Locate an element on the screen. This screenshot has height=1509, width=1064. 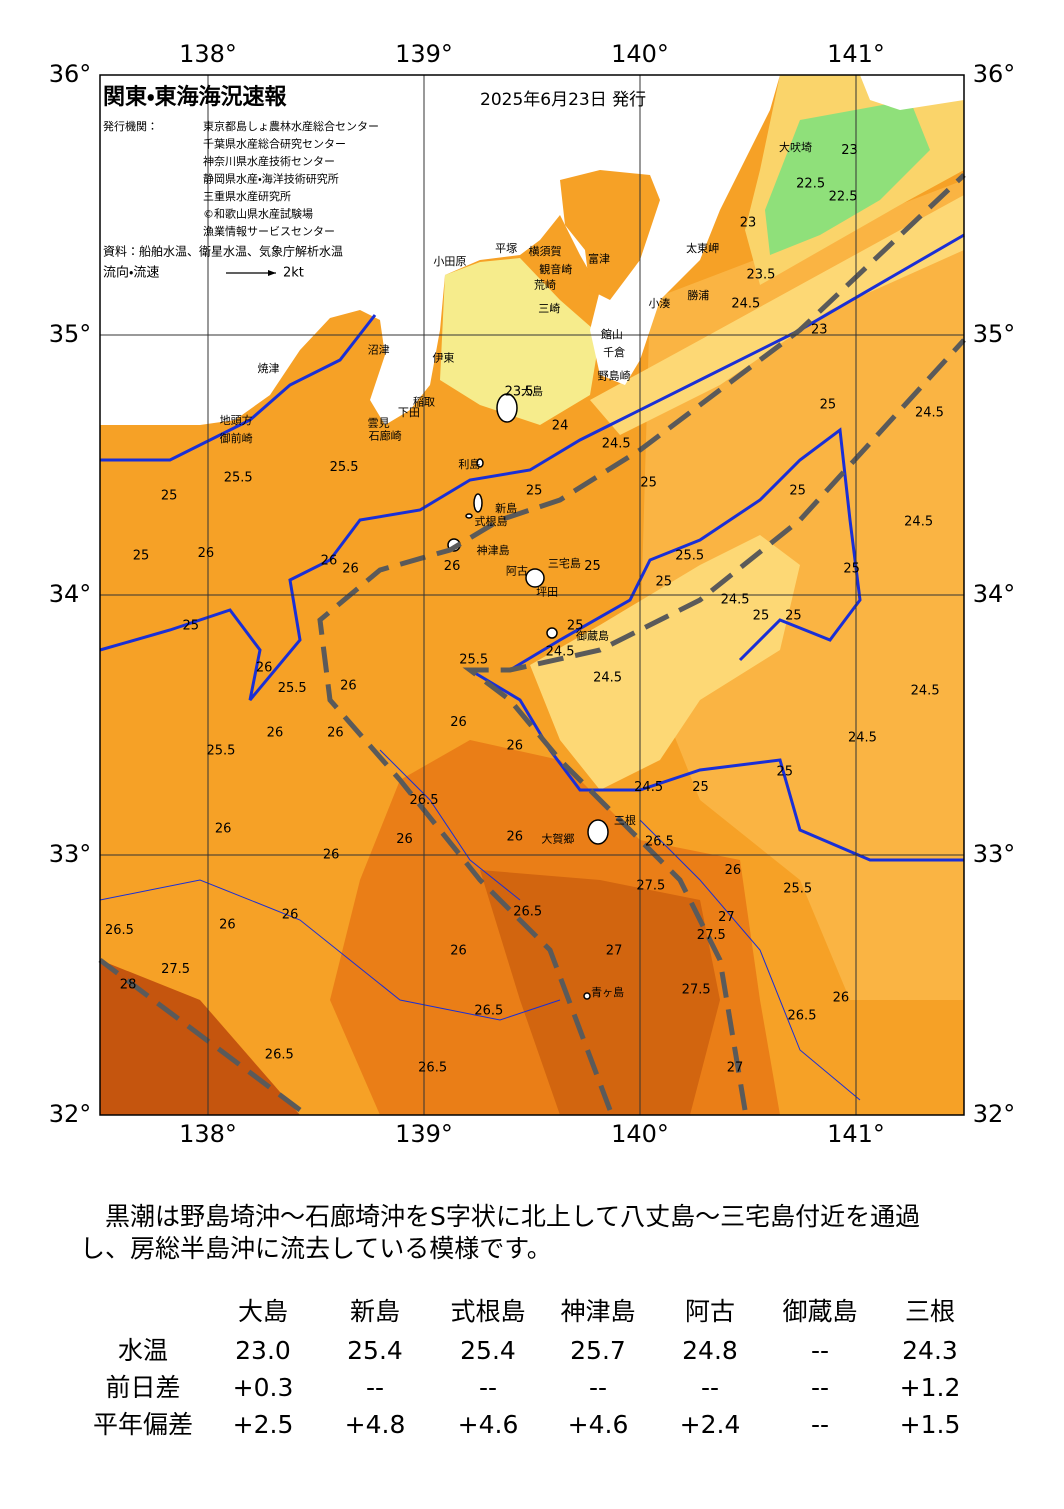
issuer: 漁業情報サービスセンター is located at coordinates (269, 231).